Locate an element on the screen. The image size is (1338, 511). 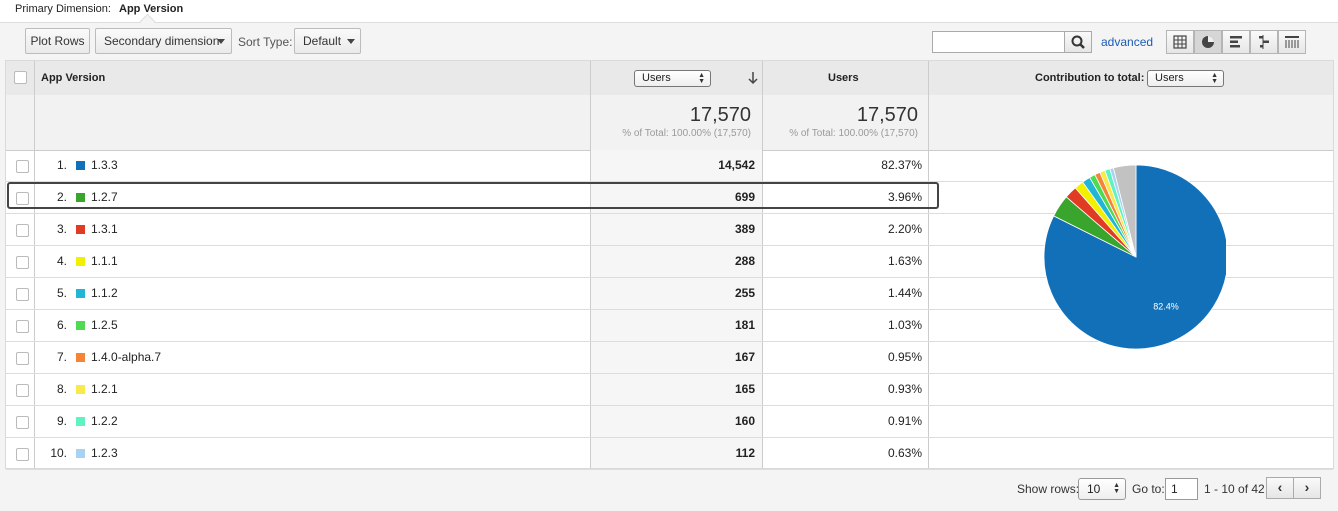
users-value: 389 is located at coordinates (744, 229).